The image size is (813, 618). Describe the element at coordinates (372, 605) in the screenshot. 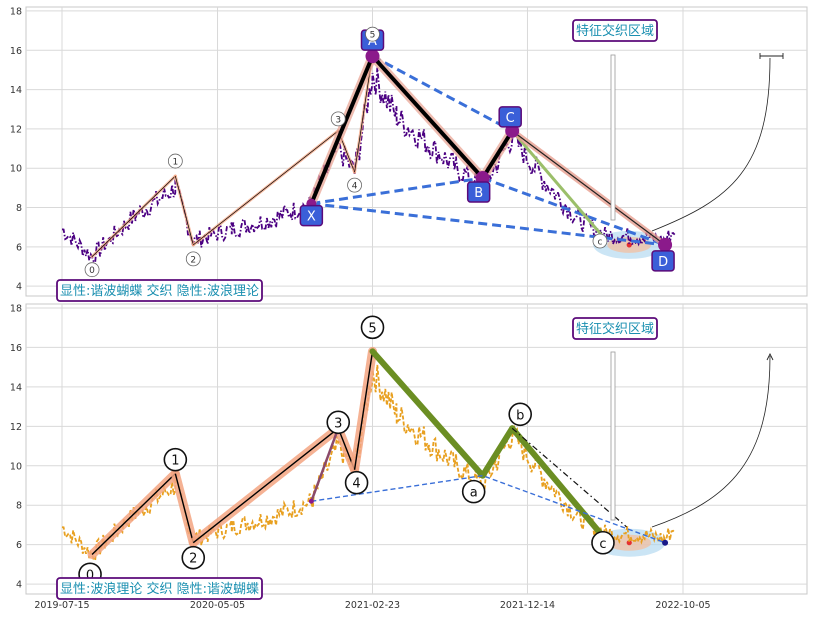

I see `x-tick-label: 2021-02-23` at that location.